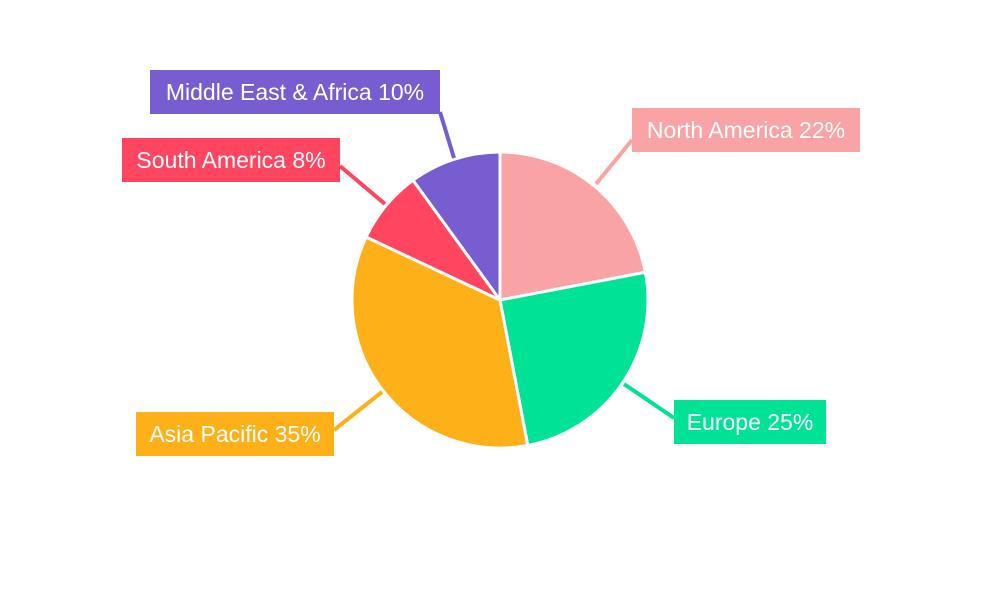 The width and height of the screenshot is (1000, 600). Describe the element at coordinates (573, 226) in the screenshot. I see `pie-slice-north-america` at that location.